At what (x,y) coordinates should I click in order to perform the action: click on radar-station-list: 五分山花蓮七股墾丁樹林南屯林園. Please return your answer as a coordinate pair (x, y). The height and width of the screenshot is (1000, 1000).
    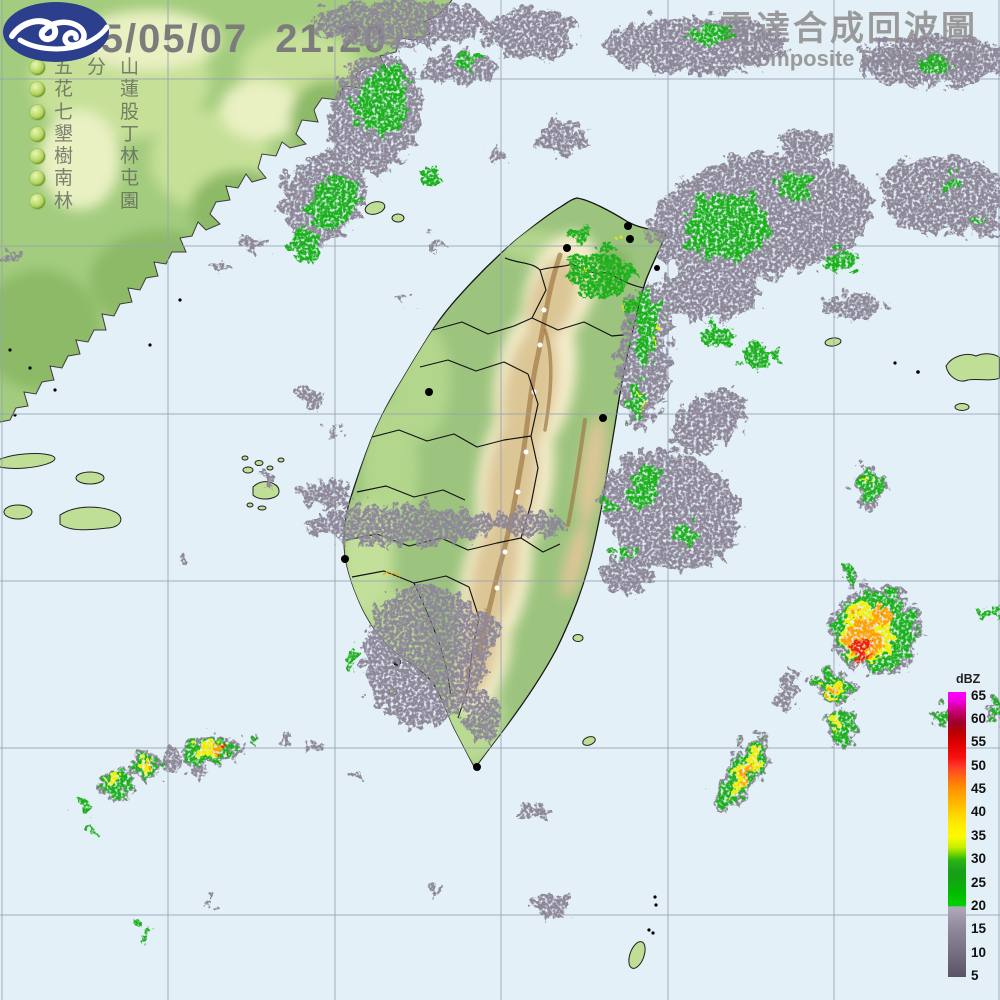
    Looking at the image, I should click on (86, 135).